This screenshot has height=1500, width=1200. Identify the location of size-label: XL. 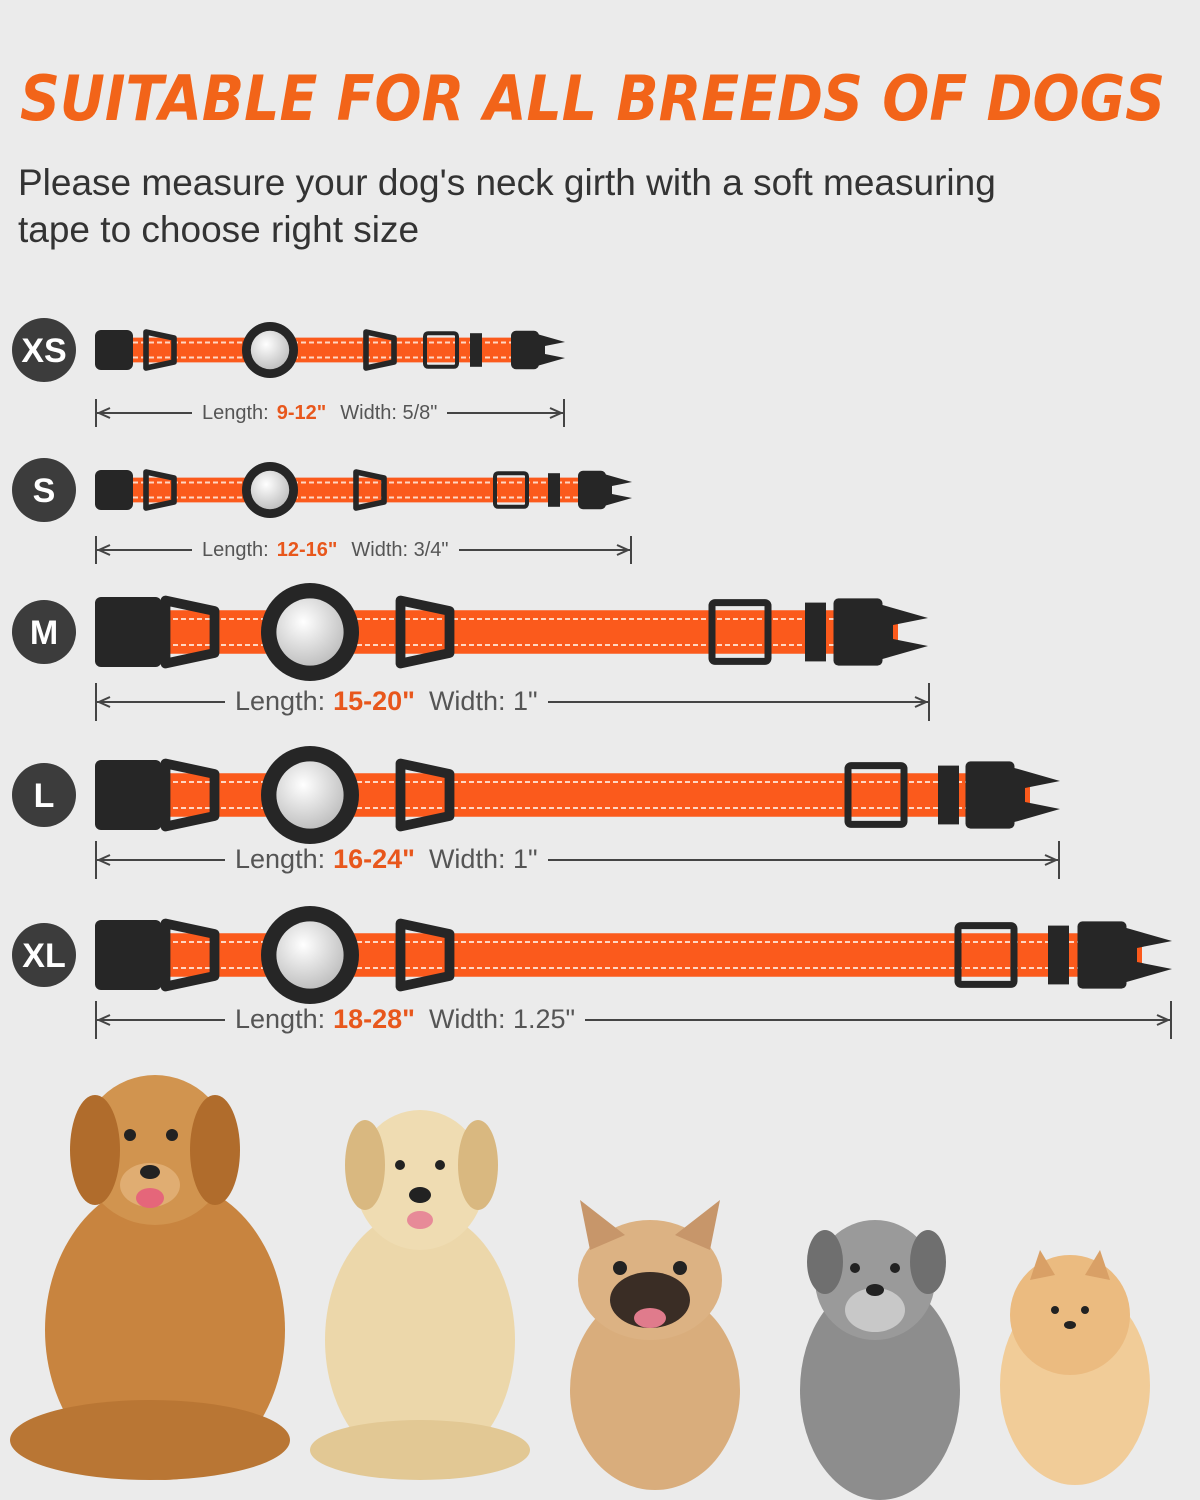
(43, 956).